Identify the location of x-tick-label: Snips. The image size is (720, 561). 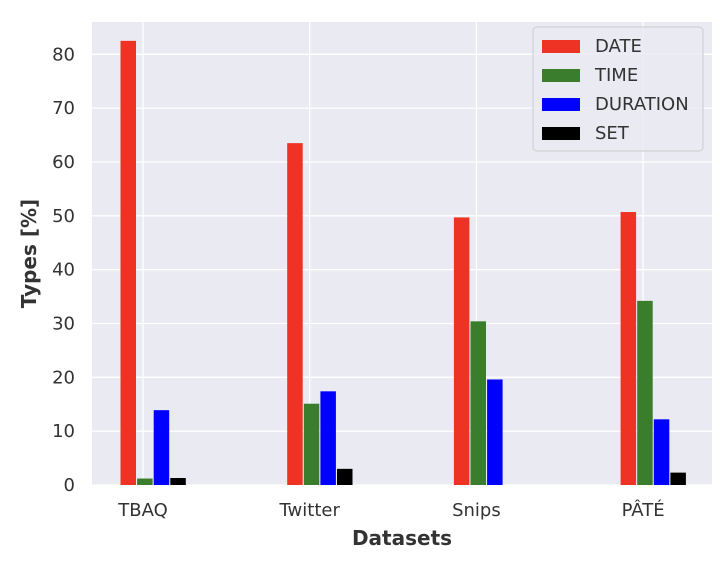
(476, 510).